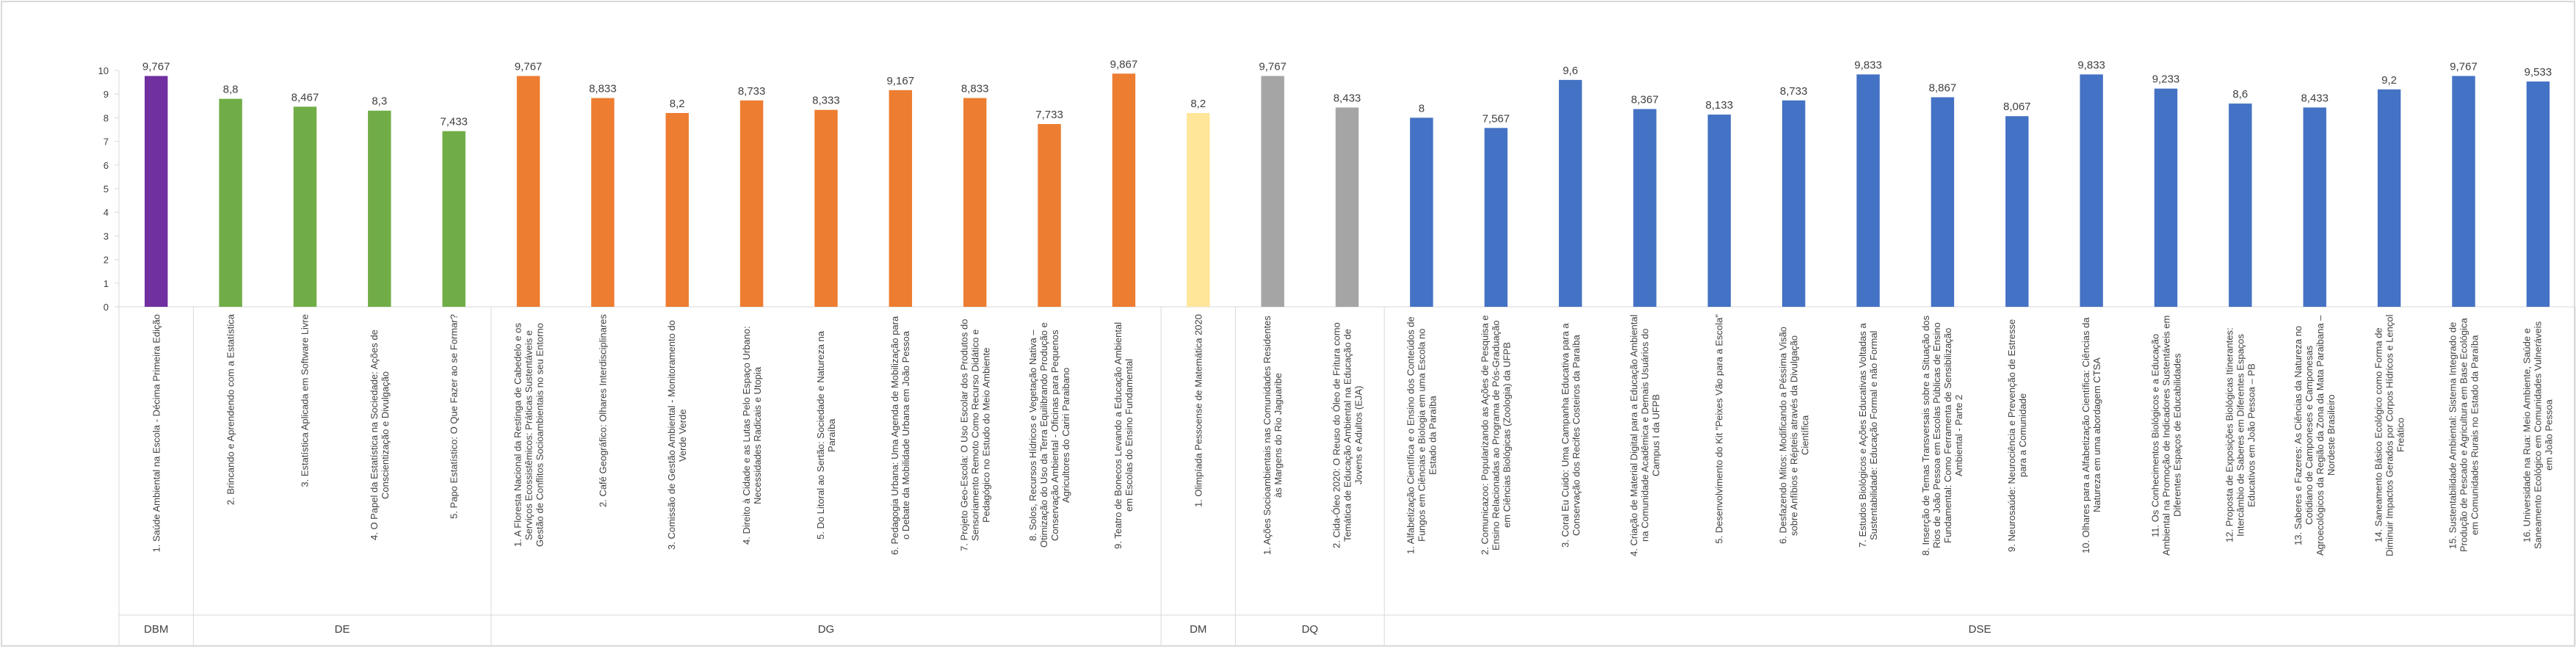 This screenshot has height=665, width=2576. What do you see at coordinates (231, 90) in the screenshot?
I see `data-label: 8,8` at bounding box center [231, 90].